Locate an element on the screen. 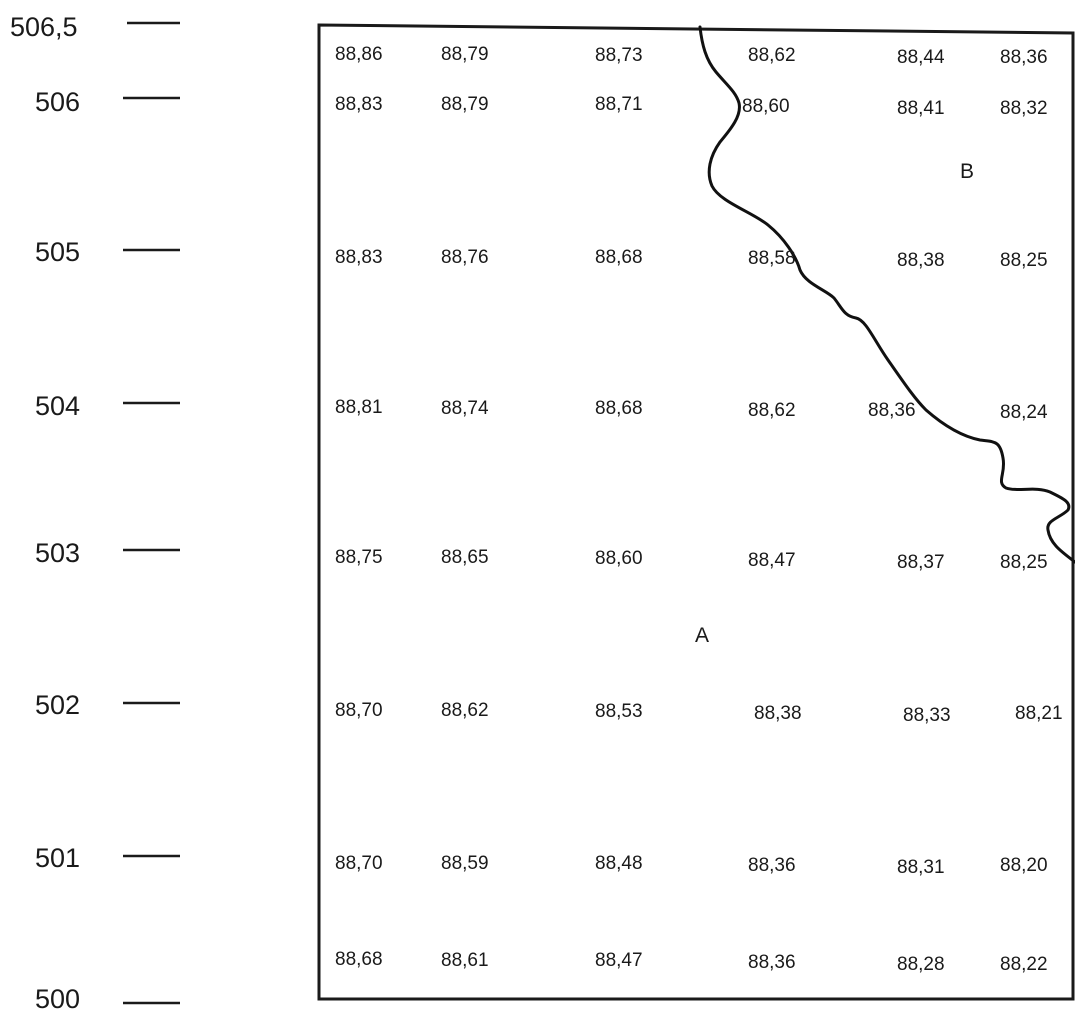 This screenshot has width=1075, height=1014. grid-value: 88,61 is located at coordinates (465, 960).